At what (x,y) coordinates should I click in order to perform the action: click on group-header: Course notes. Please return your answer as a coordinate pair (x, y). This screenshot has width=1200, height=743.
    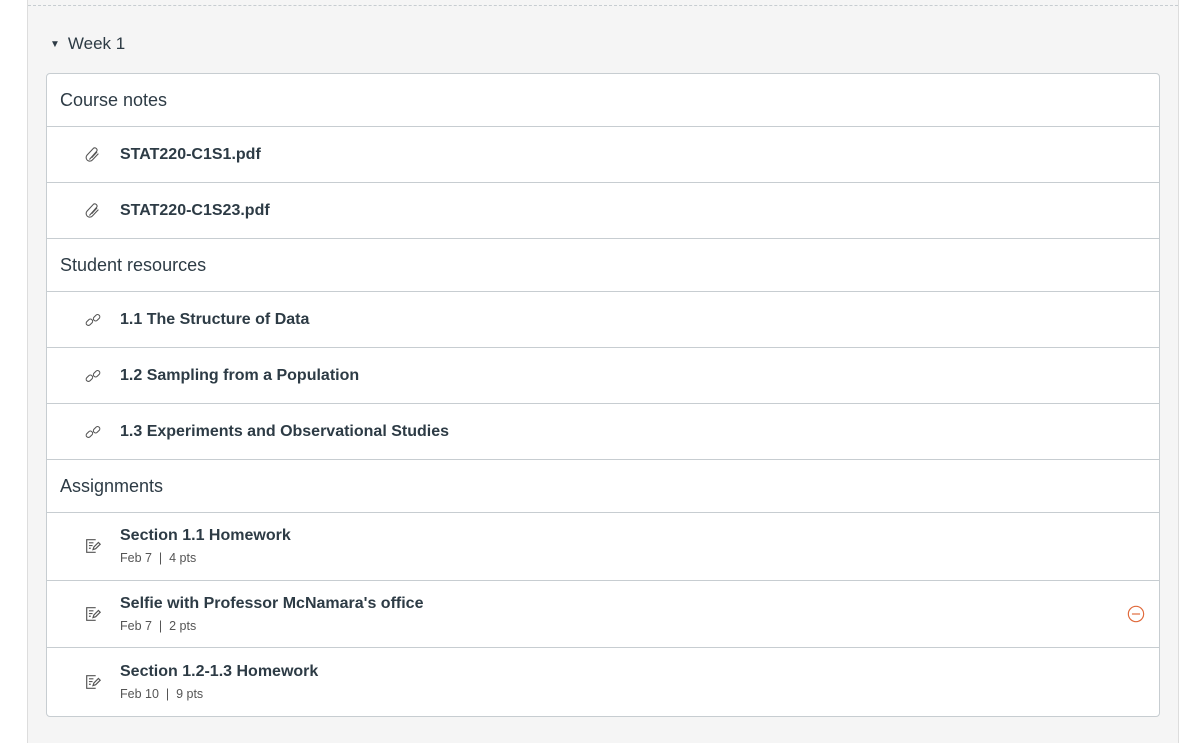
    Looking at the image, I should click on (603, 100).